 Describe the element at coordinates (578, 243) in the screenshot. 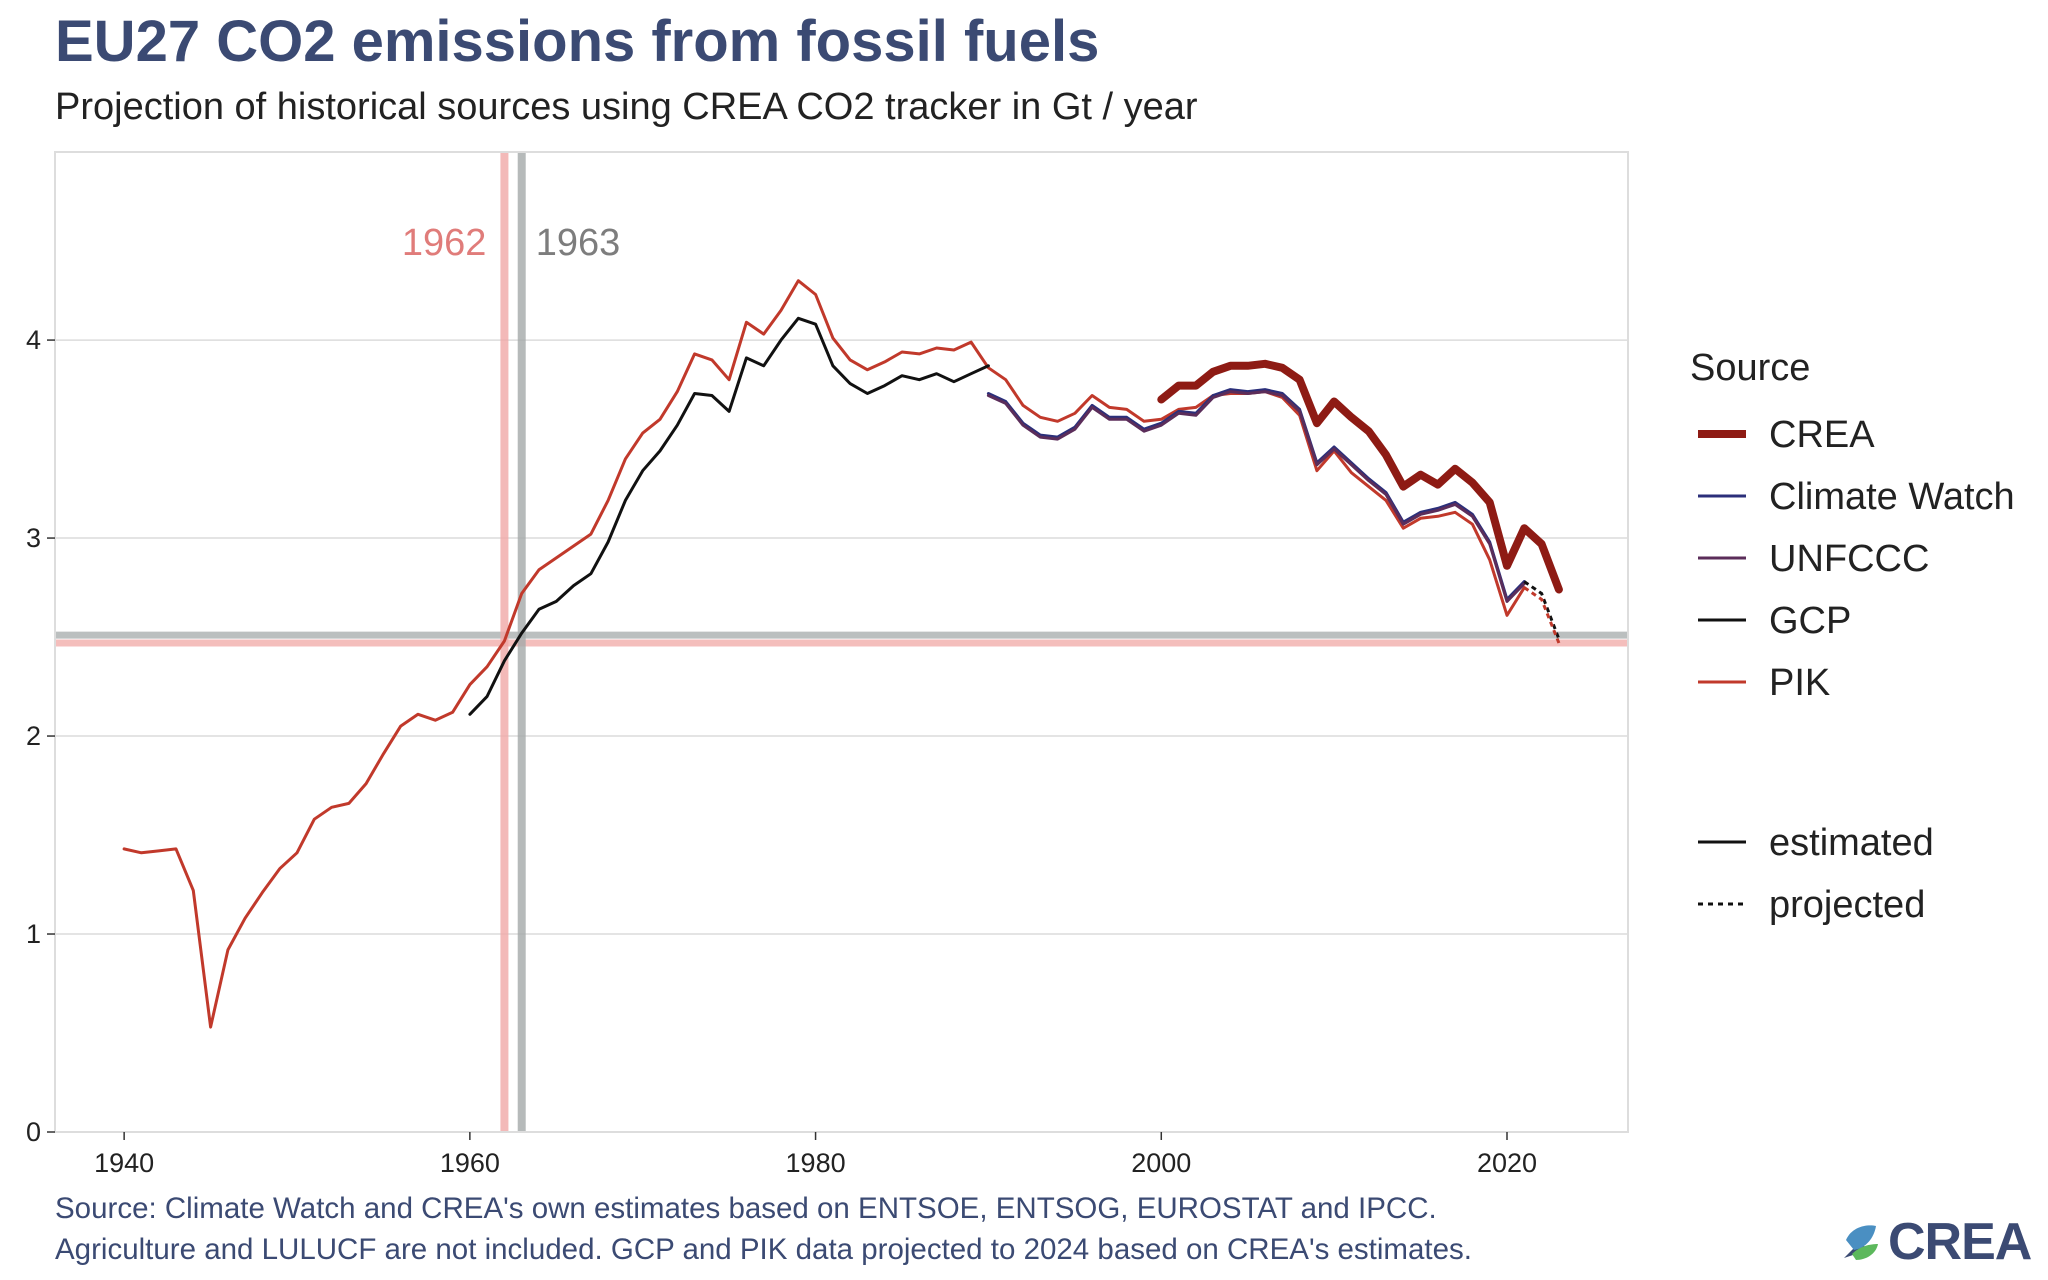

I see `reference-label-1963: 1963` at that location.